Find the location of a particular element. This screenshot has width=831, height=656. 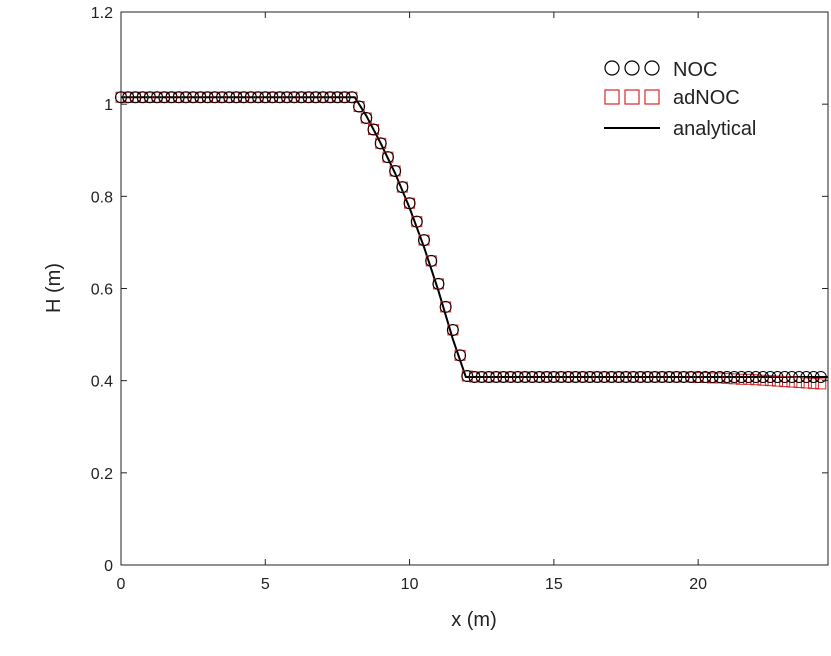

y-tick-label: 0.8 is located at coordinates (102, 197).